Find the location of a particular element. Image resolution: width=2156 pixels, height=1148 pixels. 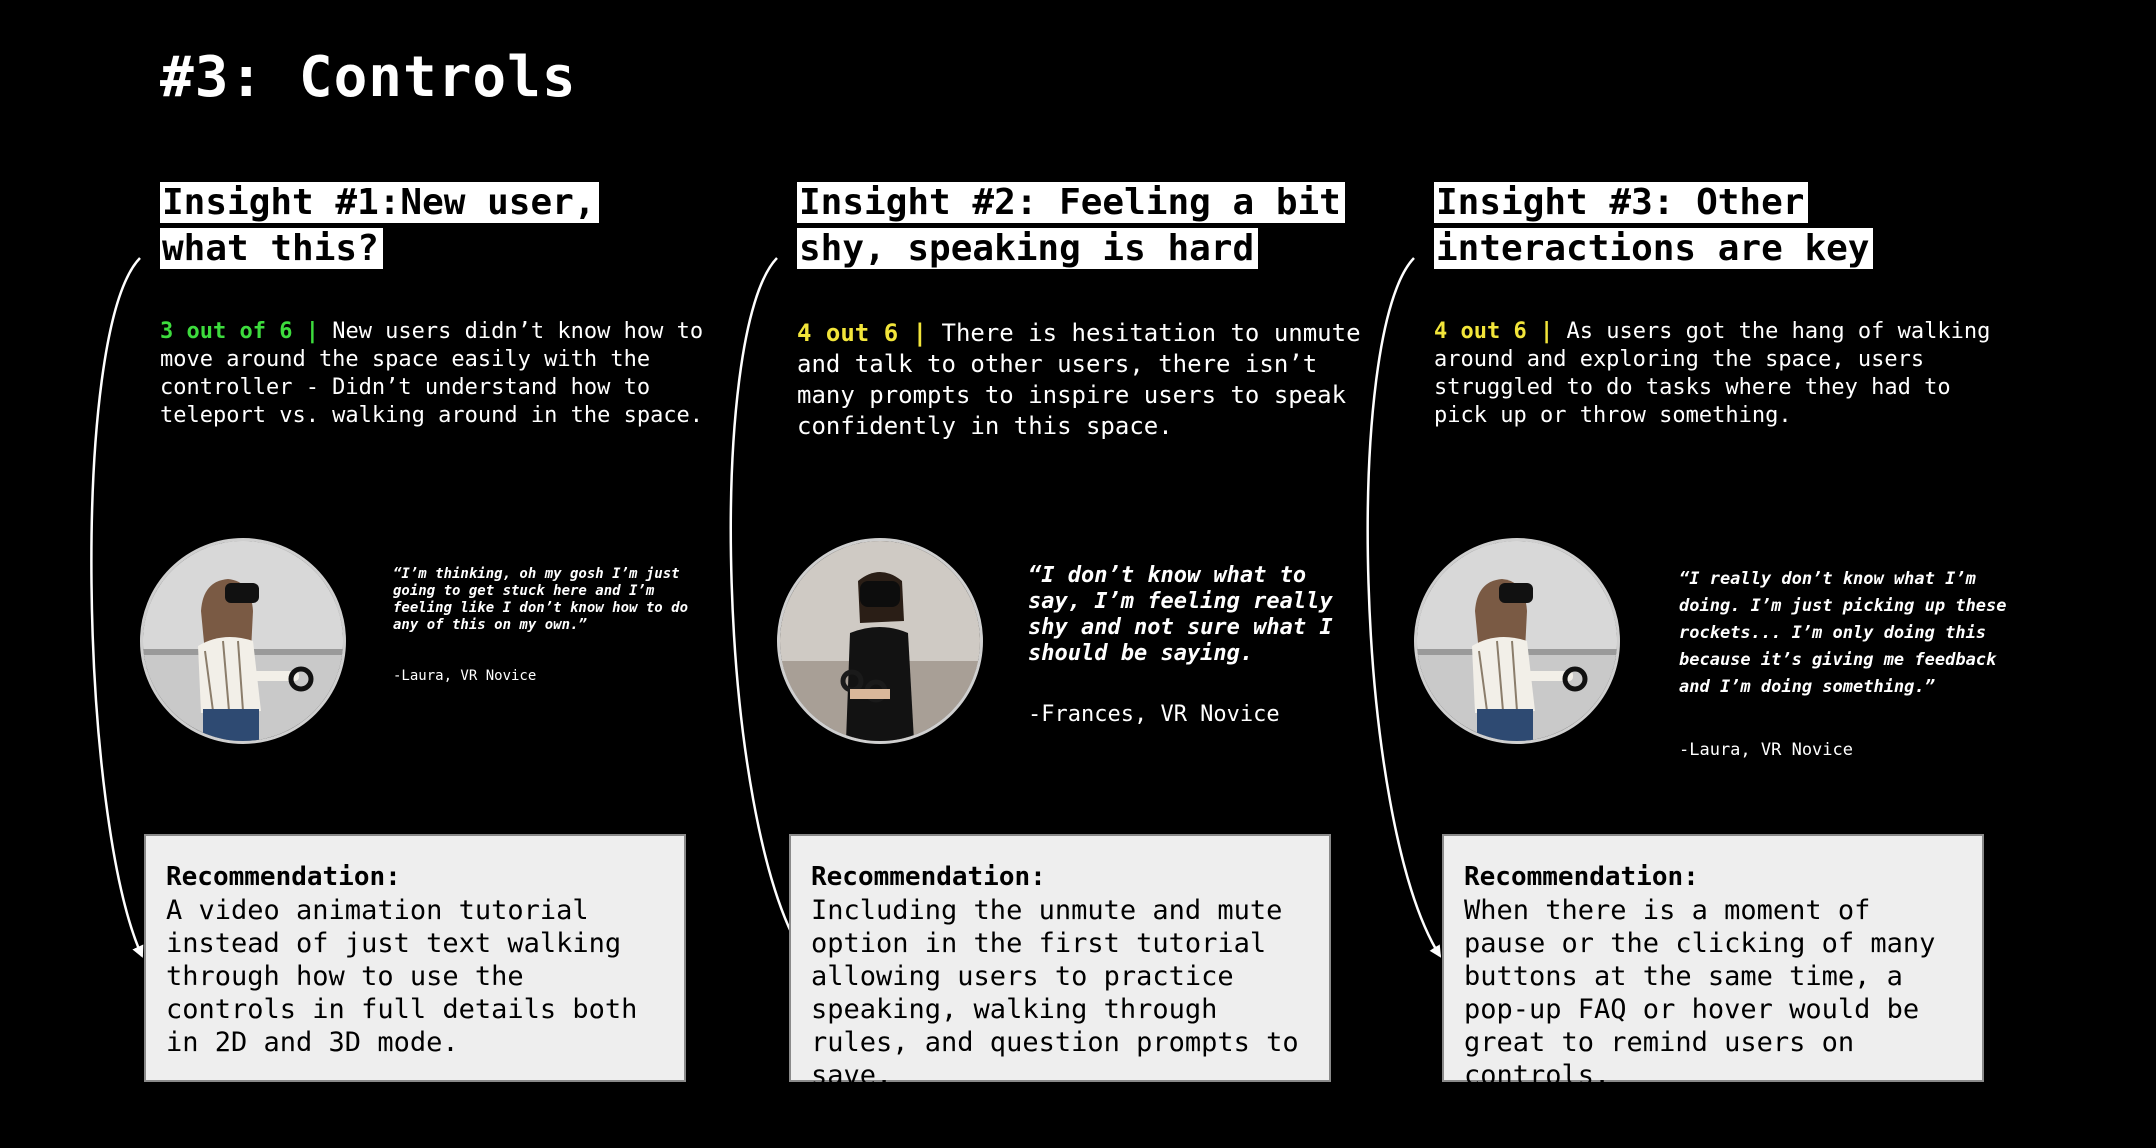

stat-label: 3 out of 6 | is located at coordinates (239, 331).